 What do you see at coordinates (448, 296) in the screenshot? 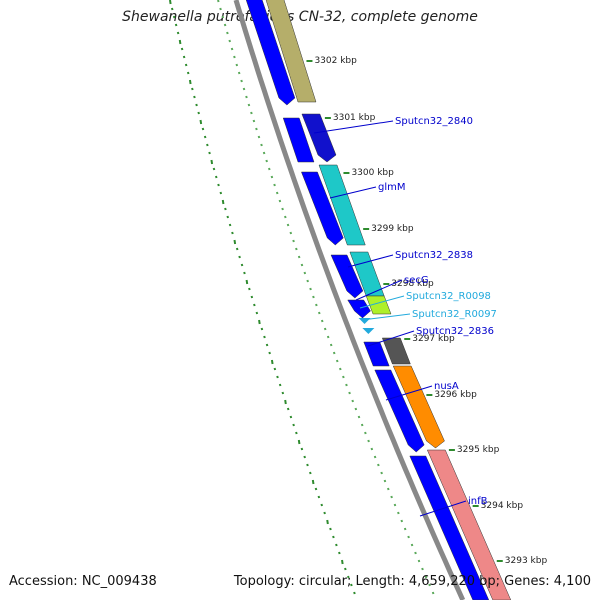
I see `gene-label: Sputcn32_R0098` at bounding box center [448, 296].